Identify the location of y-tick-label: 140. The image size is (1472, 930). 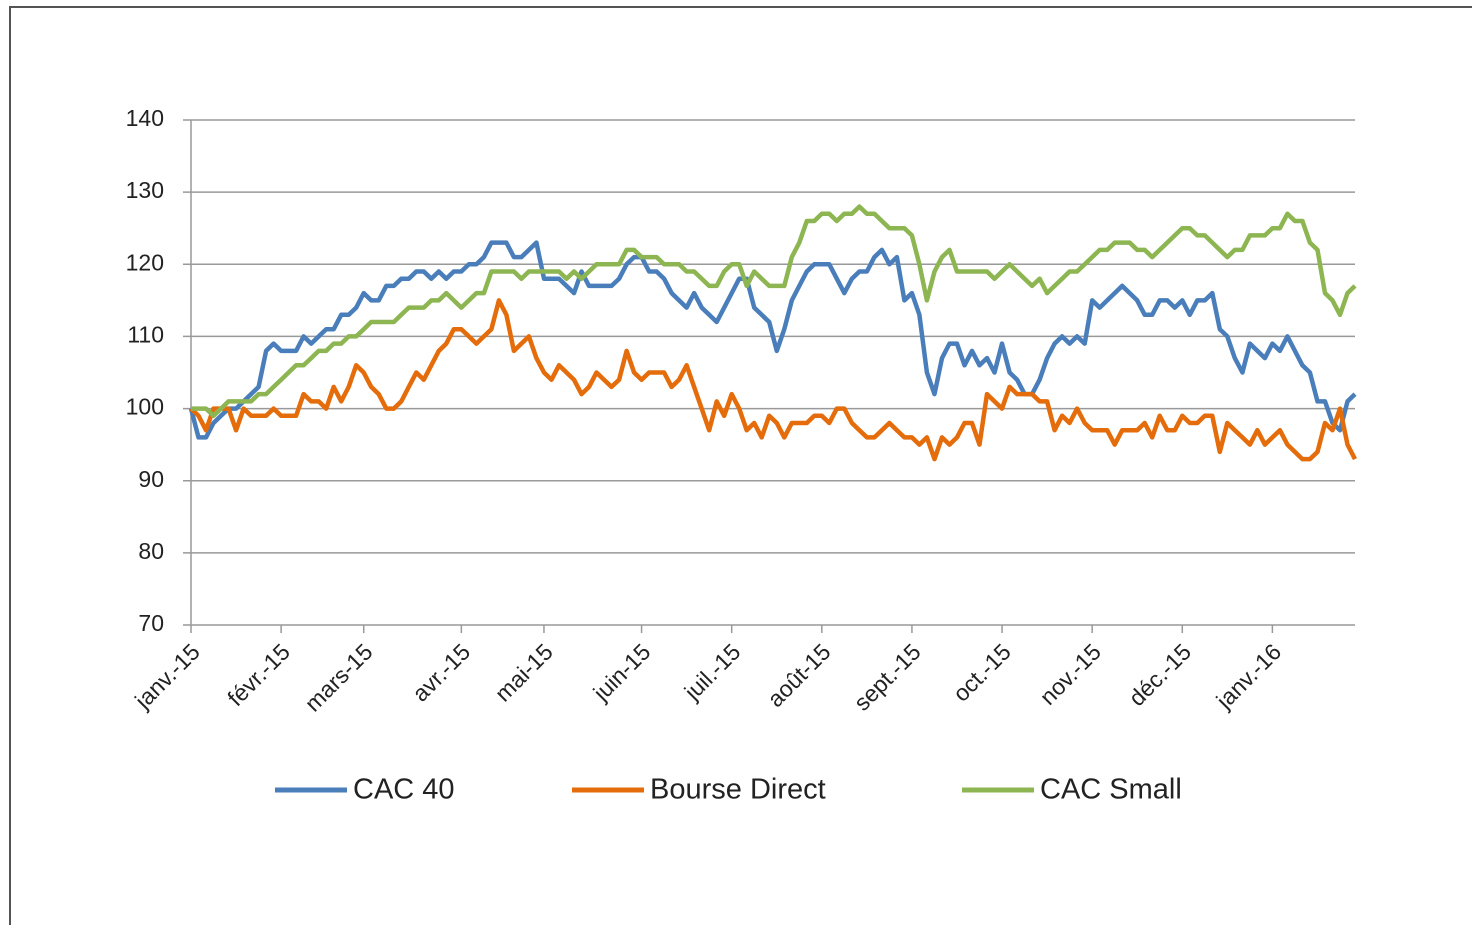
(145, 118).